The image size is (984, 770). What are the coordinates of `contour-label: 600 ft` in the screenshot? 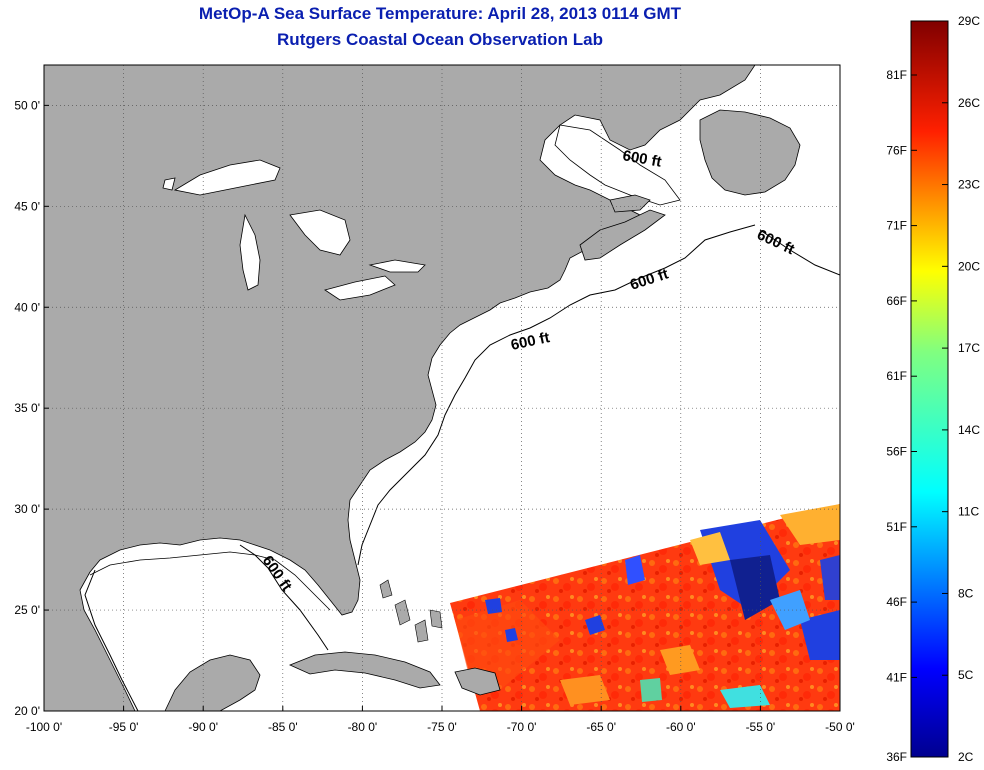 It's located at (642, 159).